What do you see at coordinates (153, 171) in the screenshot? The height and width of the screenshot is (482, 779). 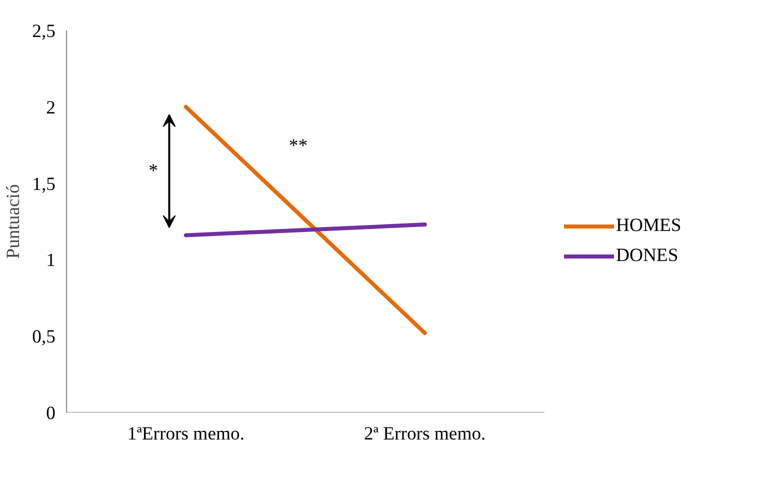 I see `annotation: *` at bounding box center [153, 171].